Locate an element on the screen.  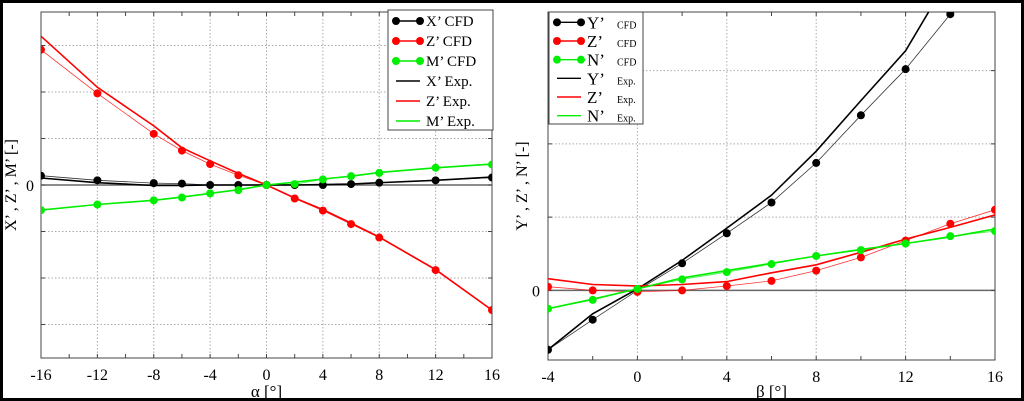
x-axis-label: α [°] is located at coordinates (266, 391).